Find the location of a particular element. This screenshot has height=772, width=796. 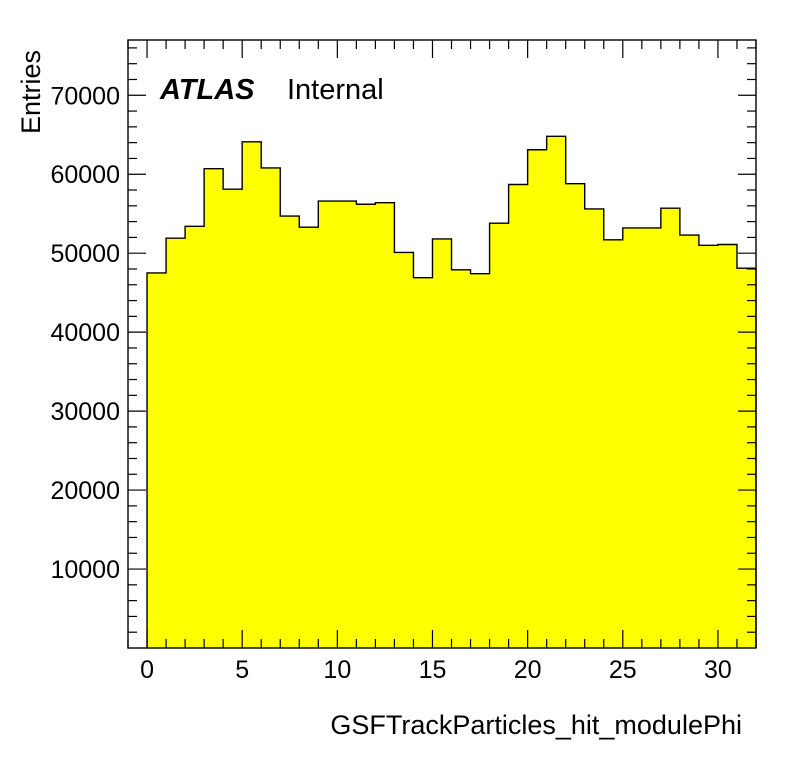

y-tick-label: 20000 is located at coordinates (85, 491).